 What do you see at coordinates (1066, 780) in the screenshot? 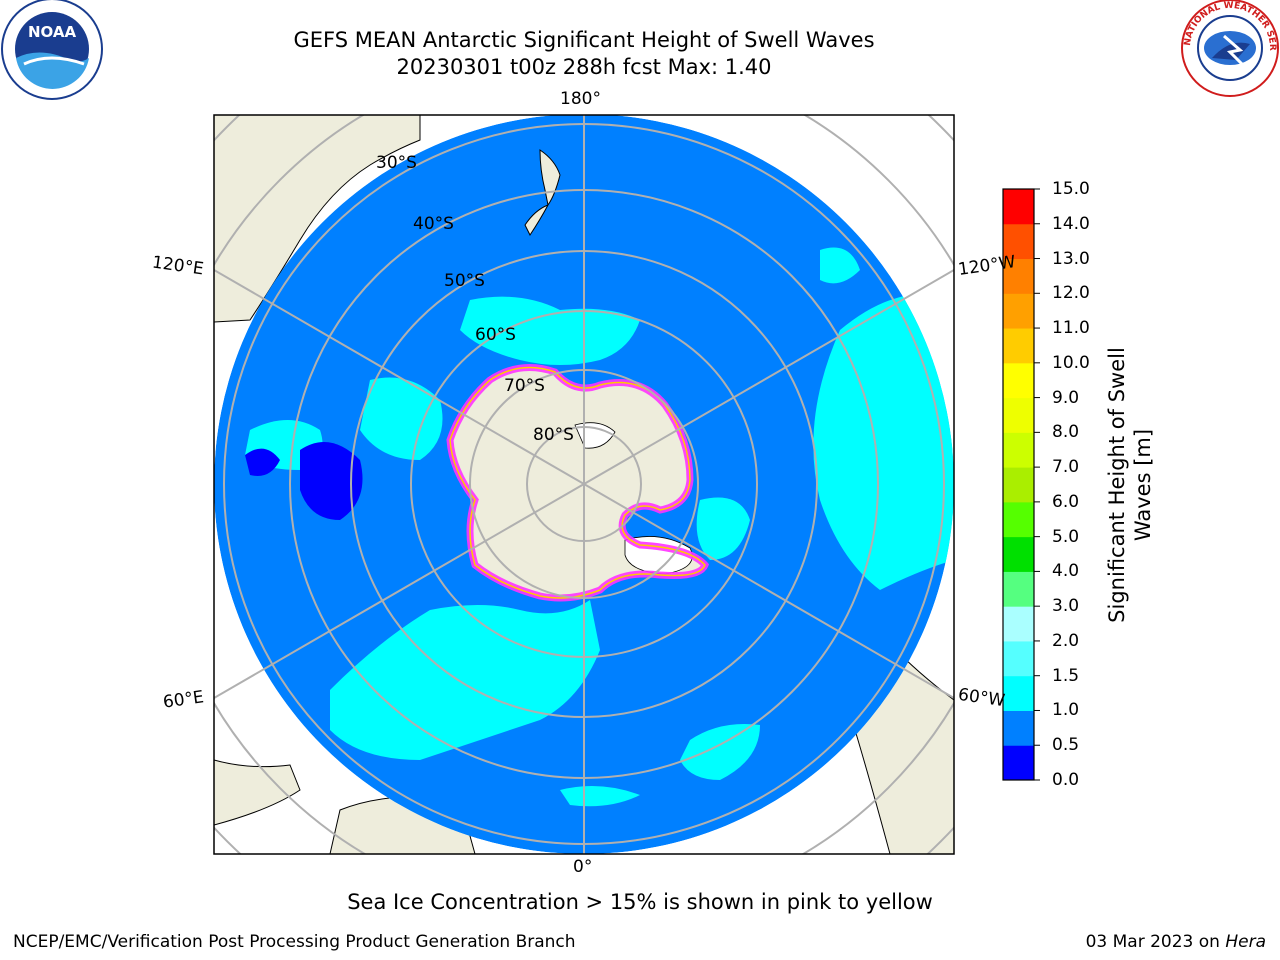
I see `colorbar-tick-label: 0.0` at bounding box center [1066, 780].